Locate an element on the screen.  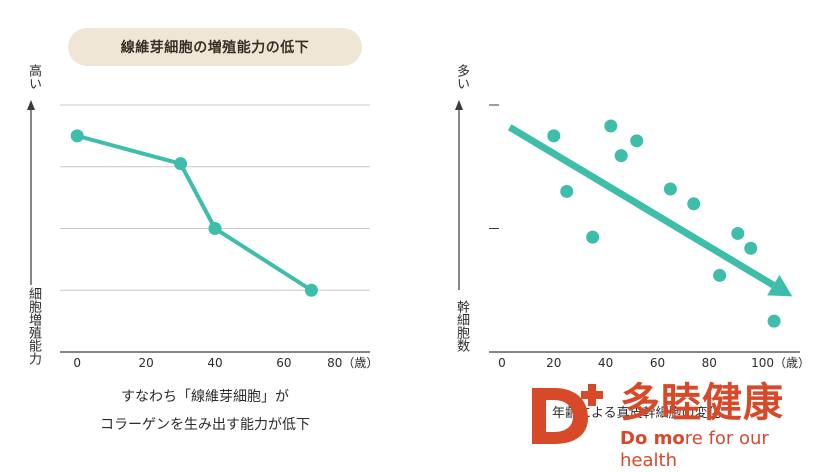
left-x-tick-label: 80（歳） is located at coordinates (352, 363).